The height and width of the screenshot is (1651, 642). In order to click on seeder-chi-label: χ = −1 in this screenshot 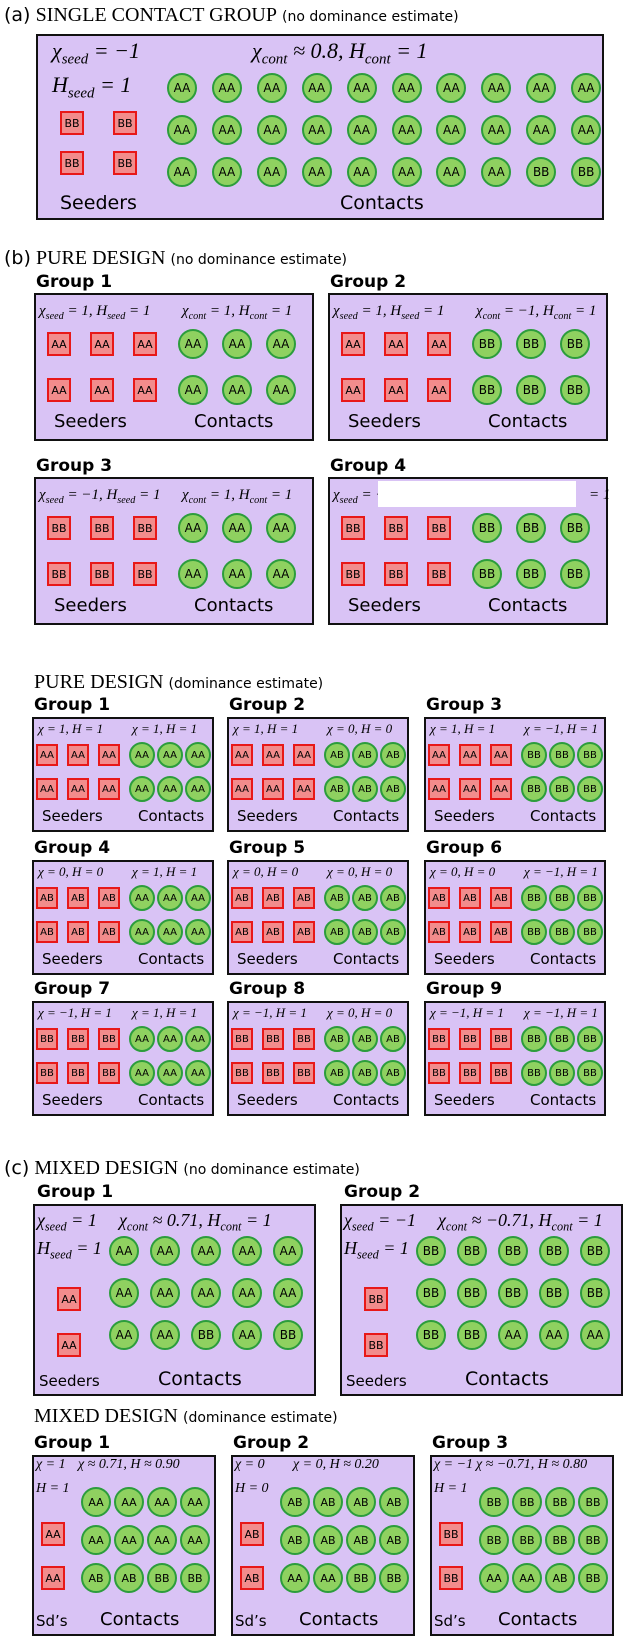, I will do `click(454, 1464)`.